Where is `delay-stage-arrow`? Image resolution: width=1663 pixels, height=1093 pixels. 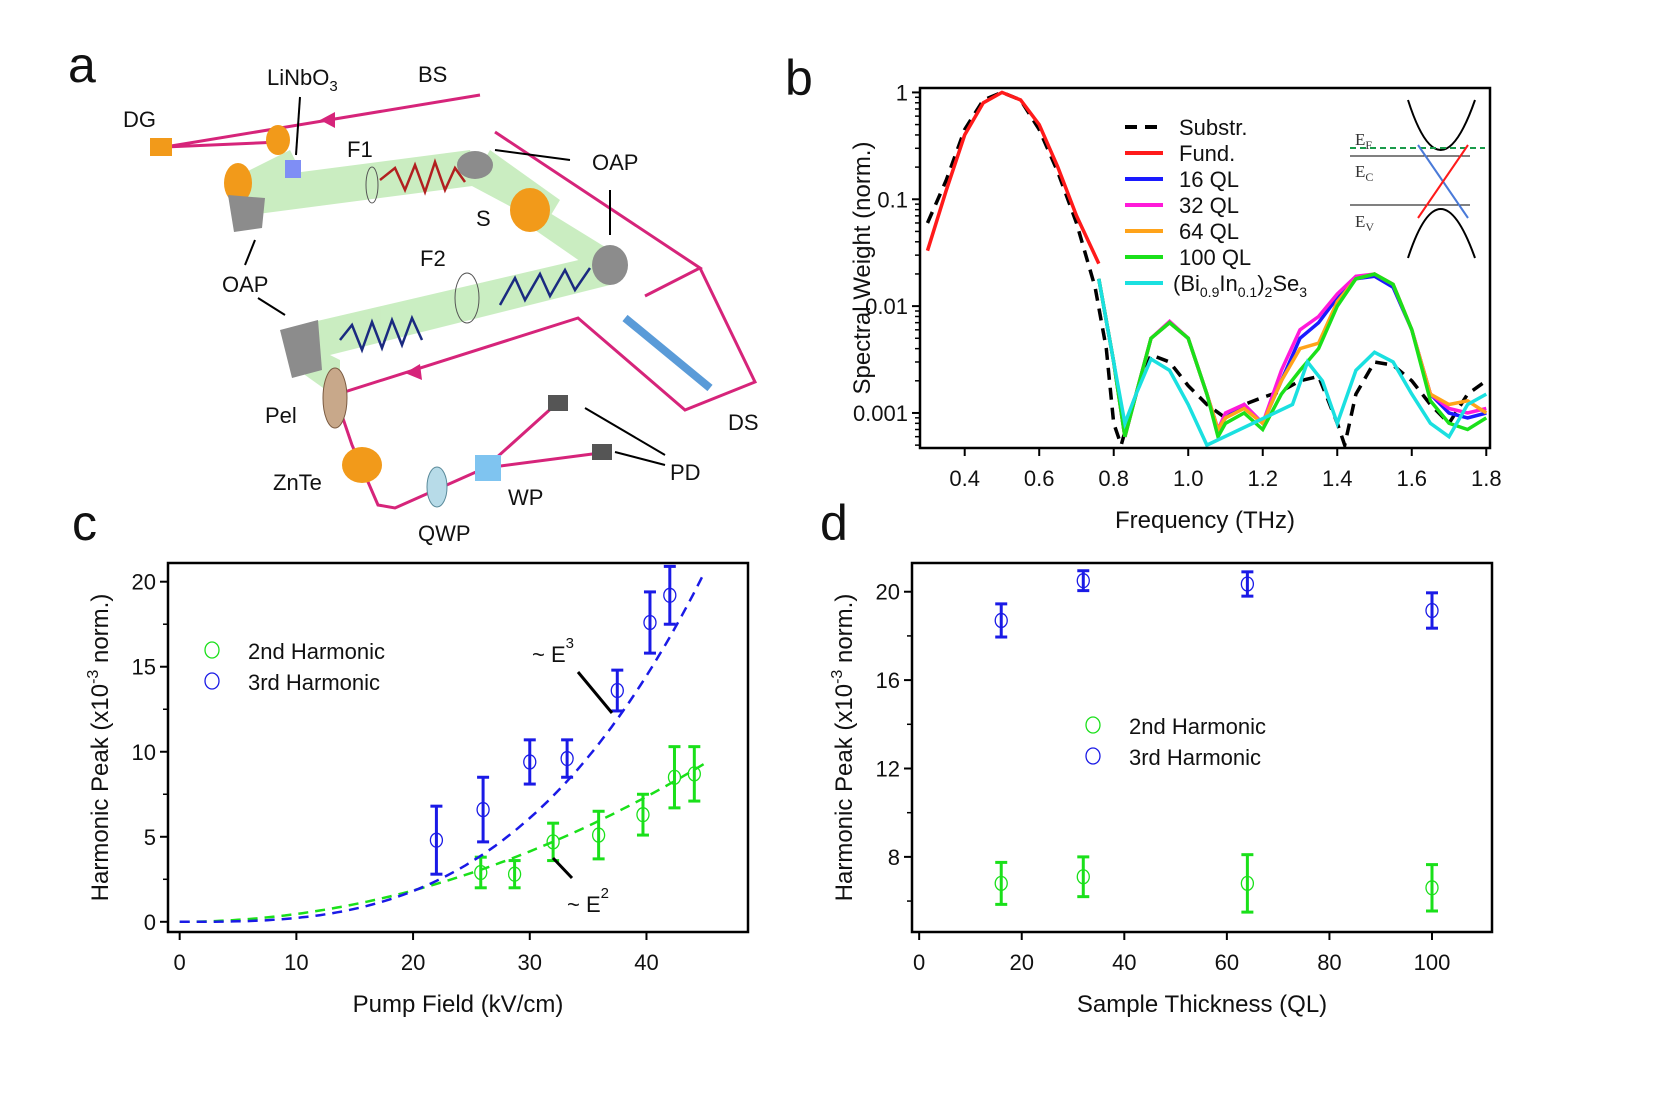 delay-stage-arrow is located at coordinates (667, 353).